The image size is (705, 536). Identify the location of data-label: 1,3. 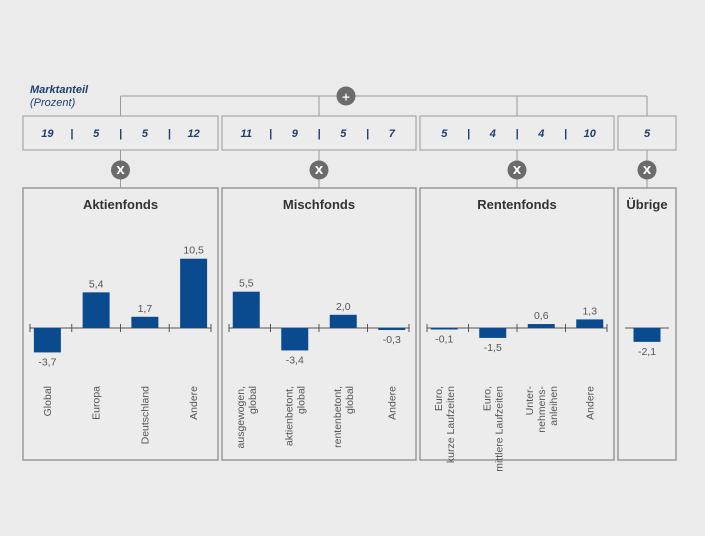
(589, 311).